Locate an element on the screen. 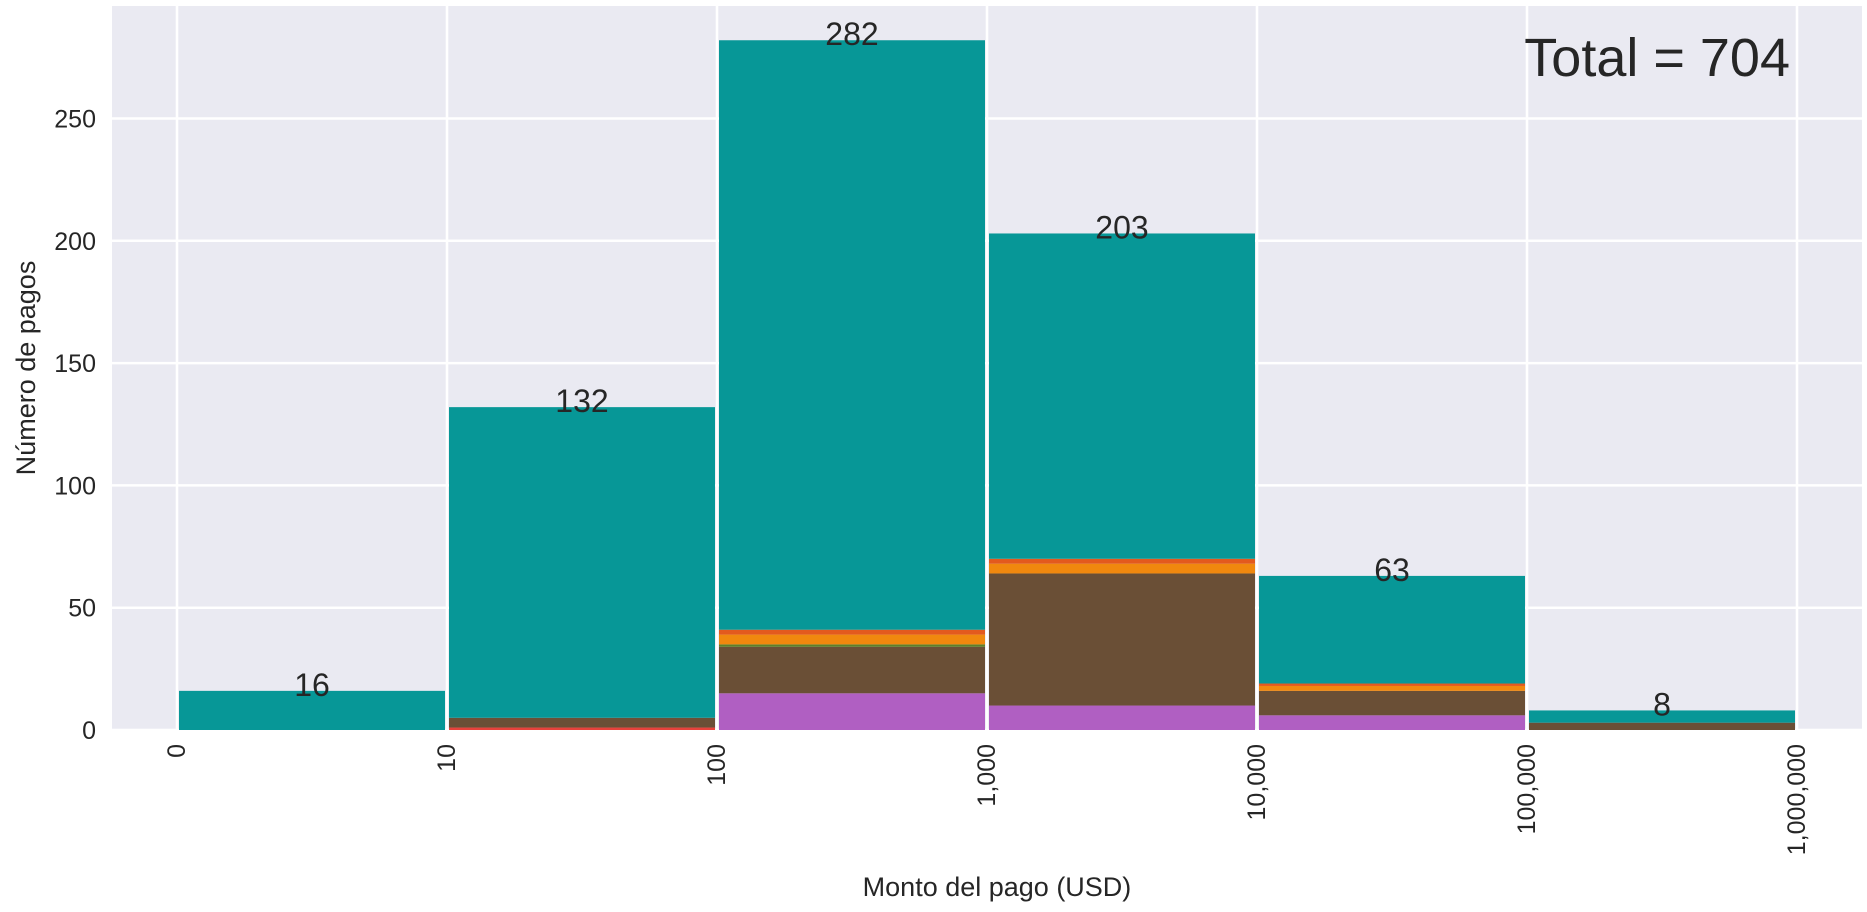 Image resolution: width=1867 pixels, height=912 pixels. x-tick-labels: 0 10 100 1,000 10,000 100,000 1,000,000 is located at coordinates (987, 799).